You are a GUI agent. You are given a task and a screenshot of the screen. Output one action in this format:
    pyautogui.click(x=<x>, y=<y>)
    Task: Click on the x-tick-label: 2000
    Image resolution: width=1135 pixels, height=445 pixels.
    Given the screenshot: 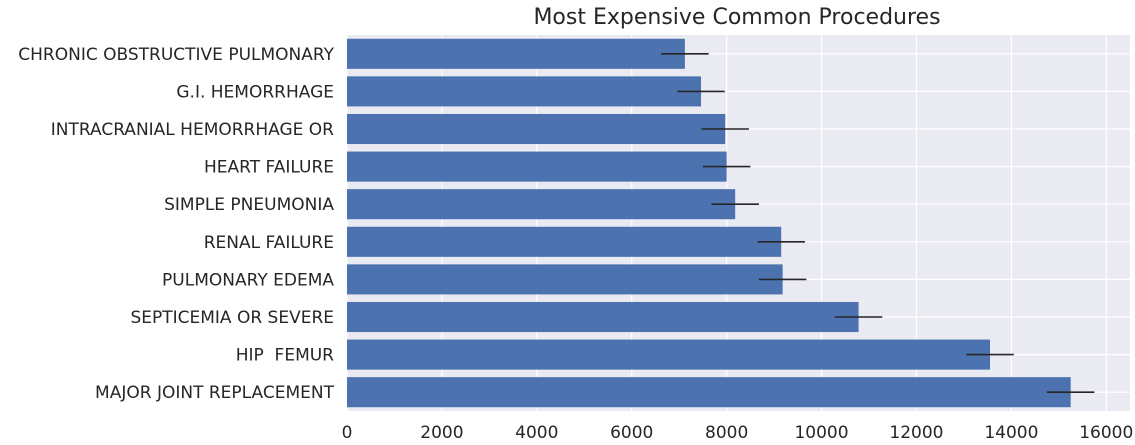 What is the action you would take?
    pyautogui.click(x=441, y=433)
    